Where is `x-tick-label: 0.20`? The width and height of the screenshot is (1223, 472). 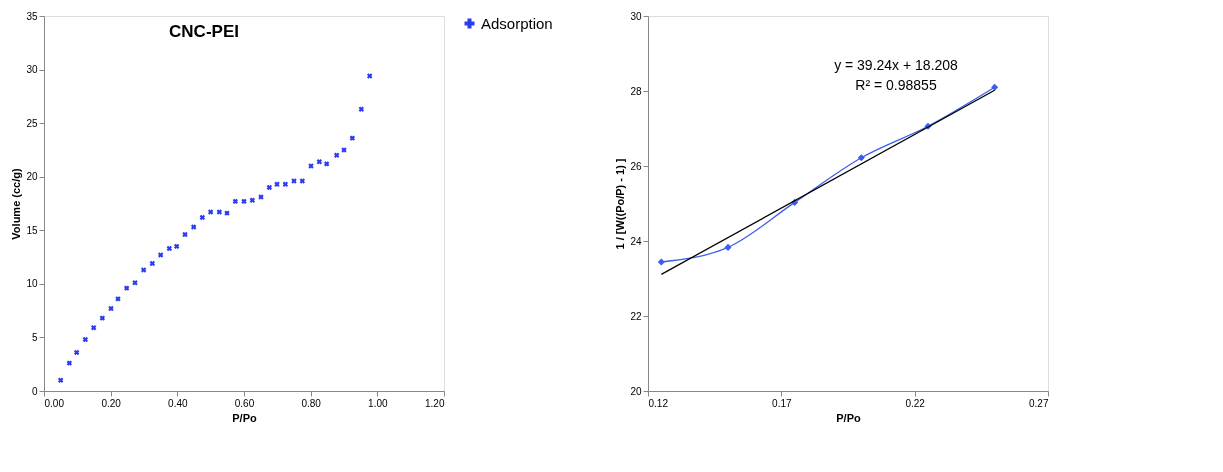 x-tick-label: 0.20 is located at coordinates (111, 403).